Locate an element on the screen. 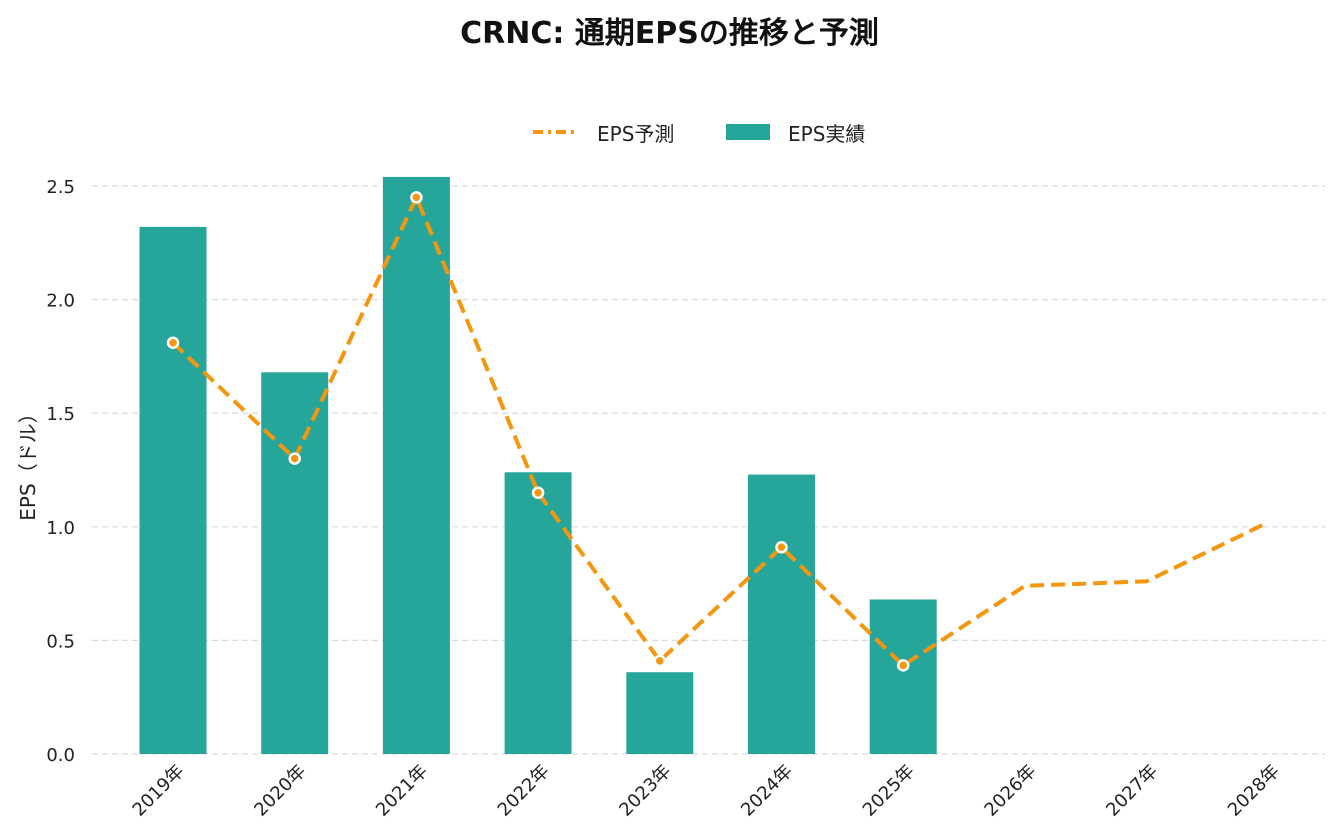  x-tick-label: 2024年 is located at coordinates (767, 791).